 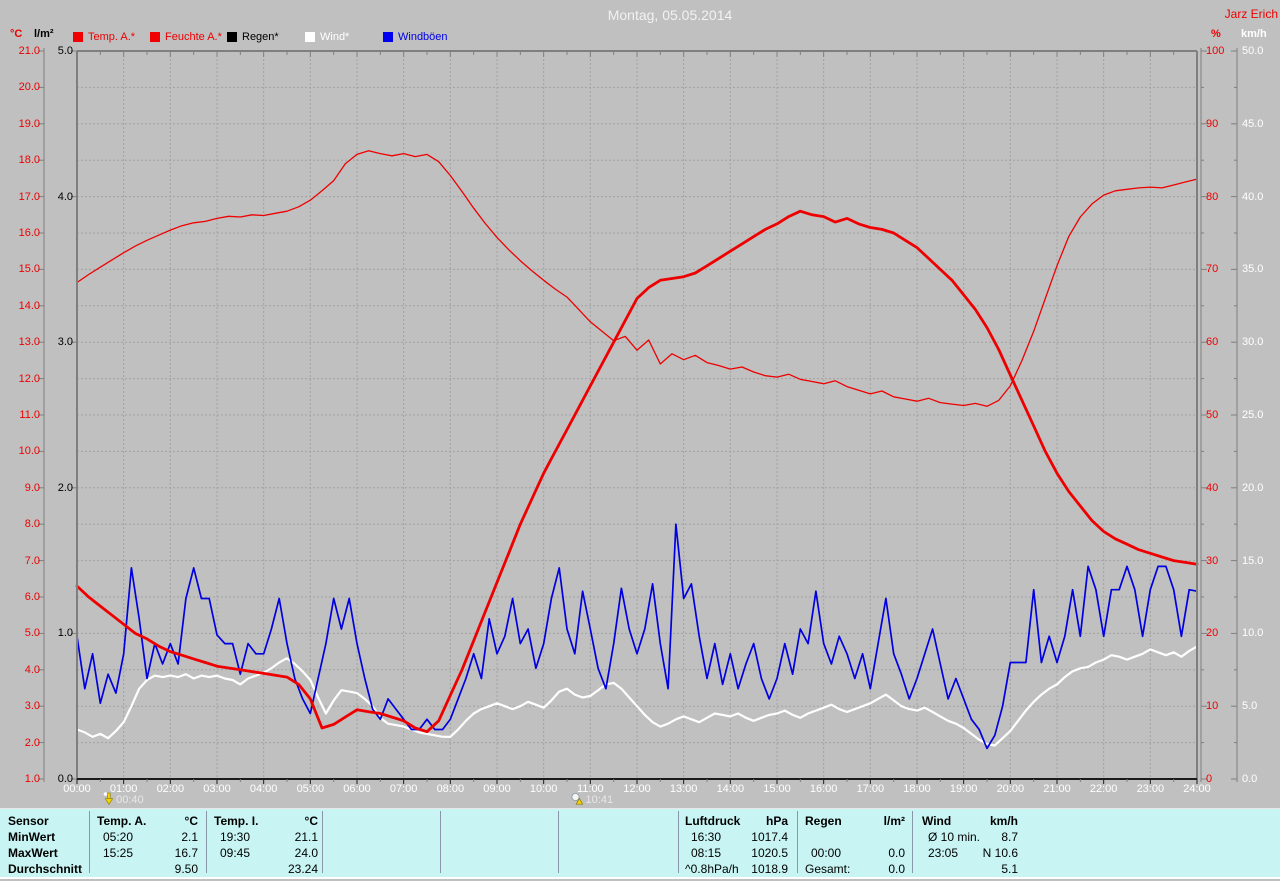 What do you see at coordinates (1253, 123) in the screenshot?
I see `wind-tick-label: 45.0` at bounding box center [1253, 123].